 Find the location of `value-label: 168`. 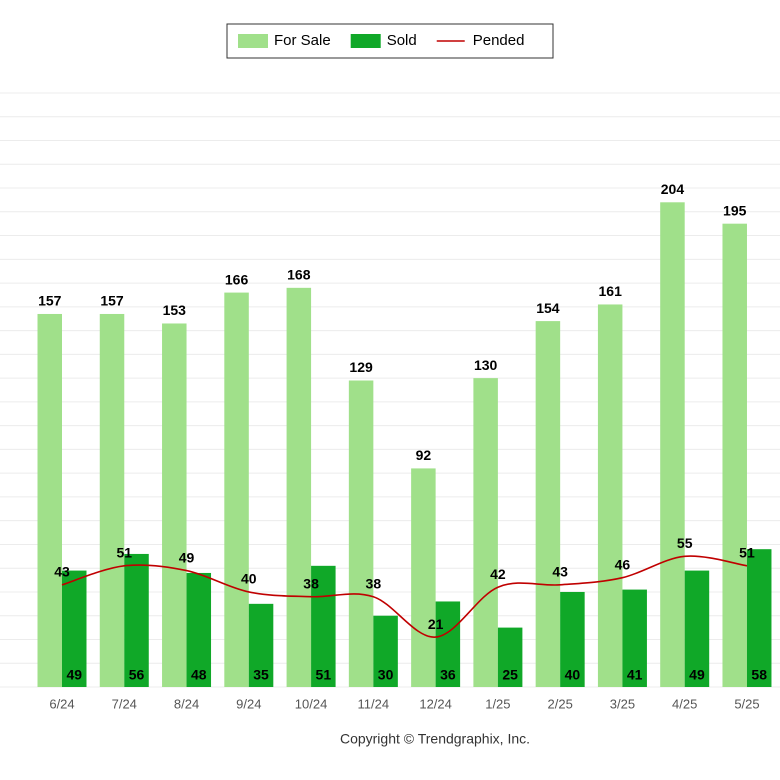

value-label: 168 is located at coordinates (299, 275).